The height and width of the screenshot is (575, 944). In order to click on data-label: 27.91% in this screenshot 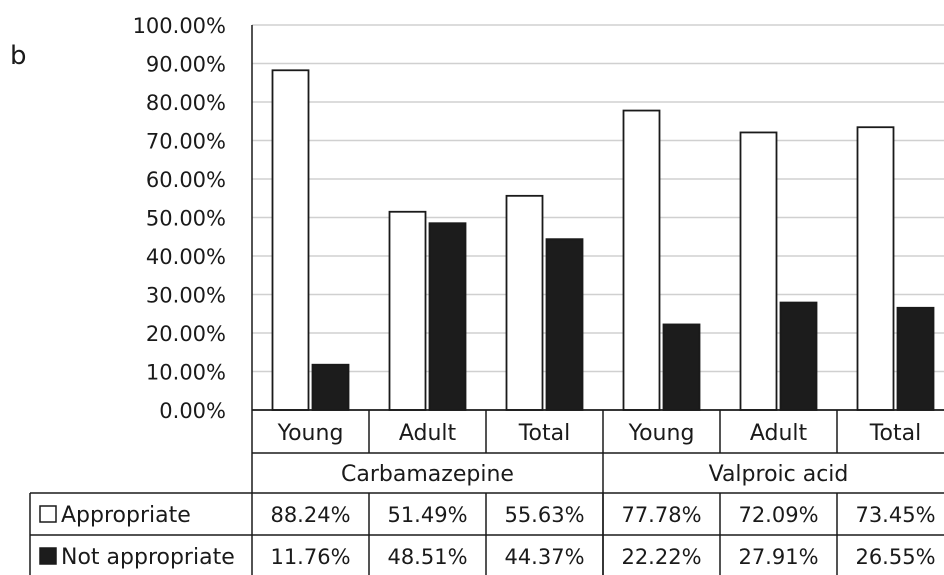, I will do `click(778, 557)`.